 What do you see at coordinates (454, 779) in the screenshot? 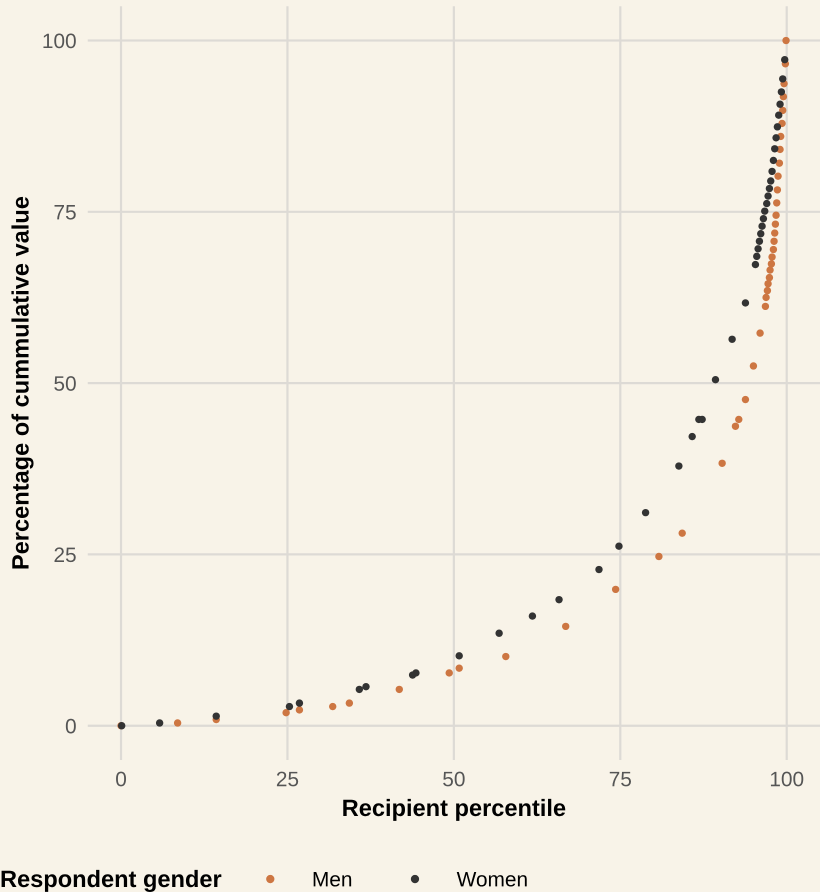
I see `x-tick-label: 50` at bounding box center [454, 779].